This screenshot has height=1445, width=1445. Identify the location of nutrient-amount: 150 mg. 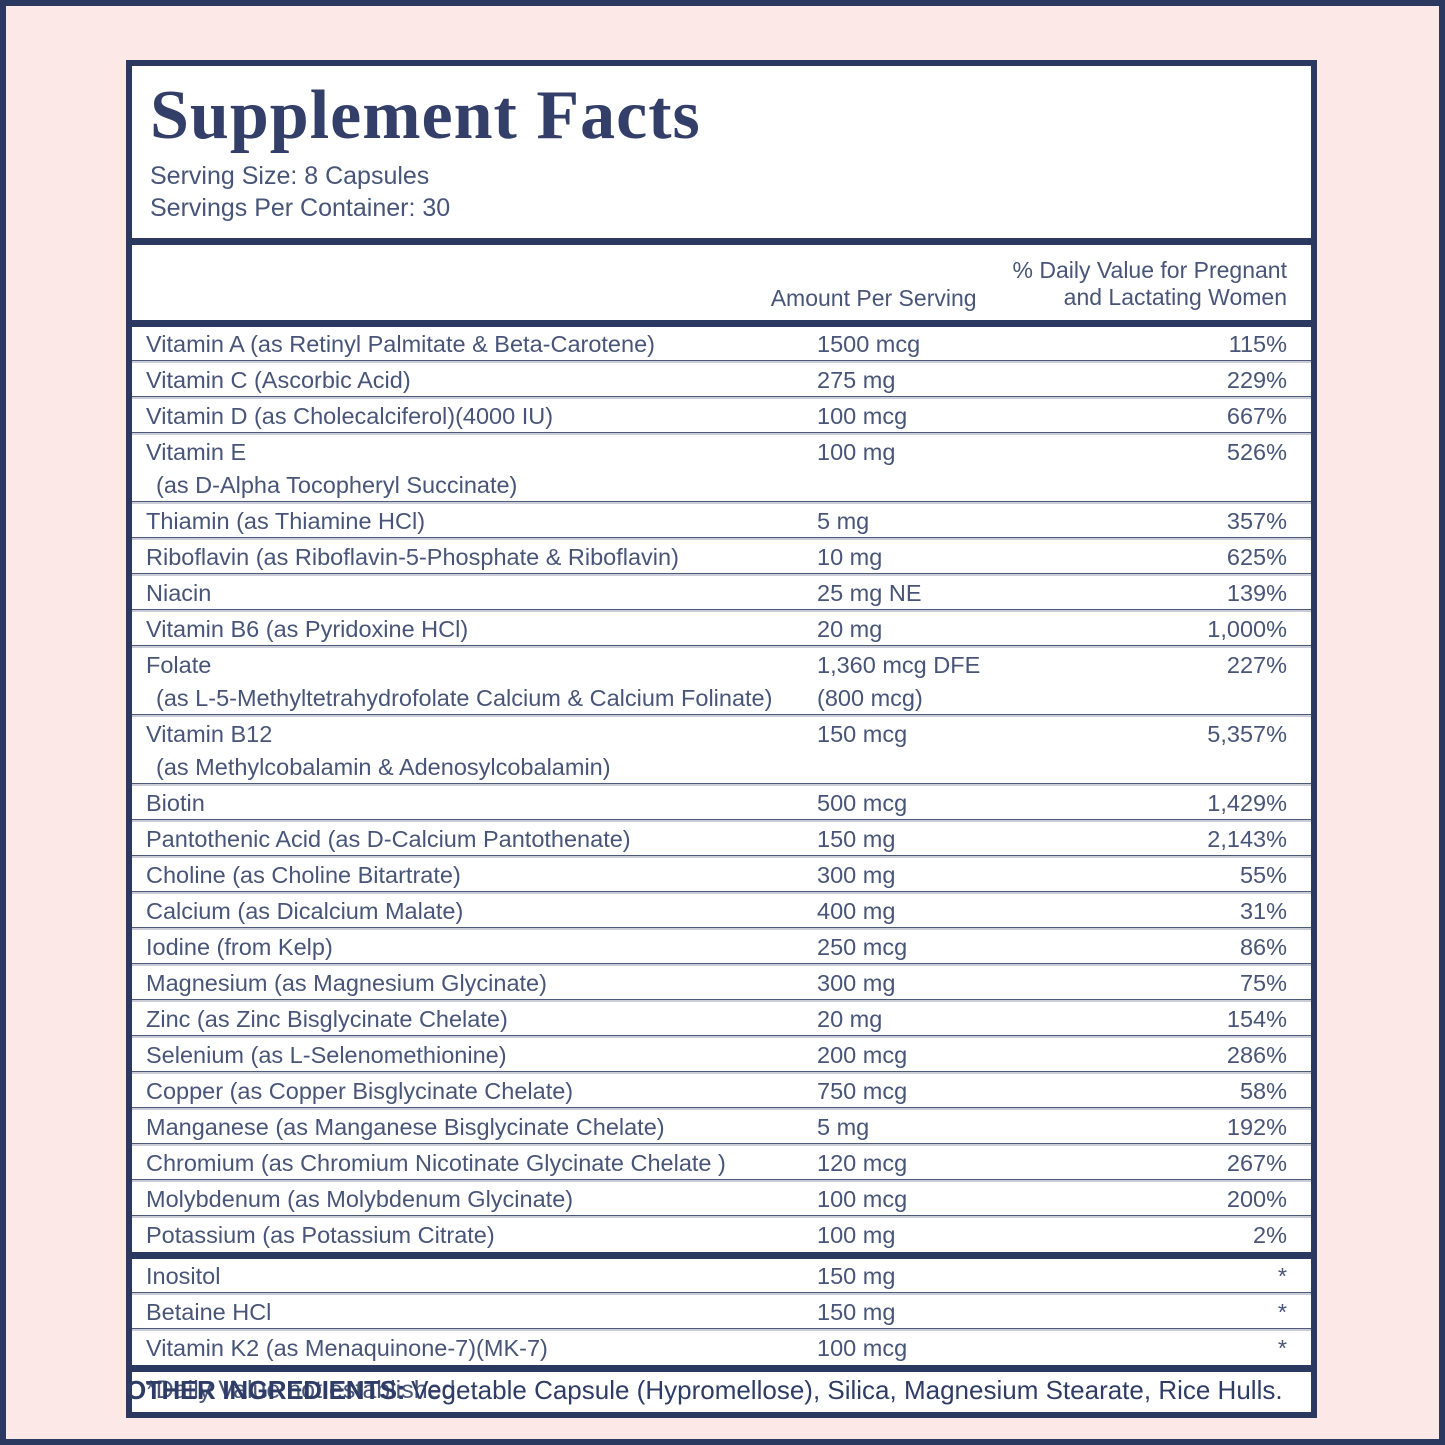
(856, 1312).